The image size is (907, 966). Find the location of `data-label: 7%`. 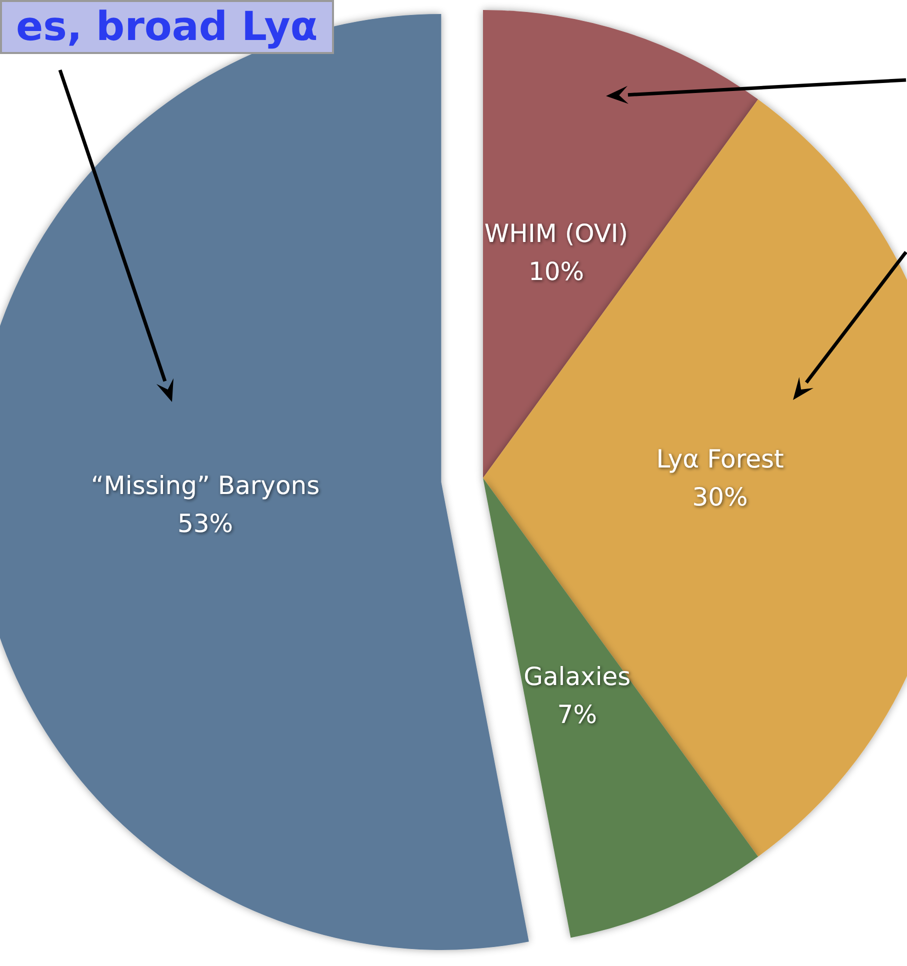

data-label: 7% is located at coordinates (577, 715).